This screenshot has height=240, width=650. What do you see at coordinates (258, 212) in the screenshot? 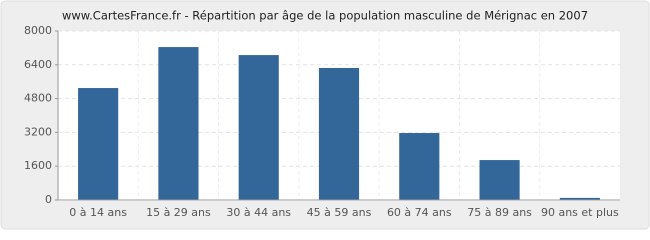
I see `x-tick-label: 30 à 44 ans` at bounding box center [258, 212].